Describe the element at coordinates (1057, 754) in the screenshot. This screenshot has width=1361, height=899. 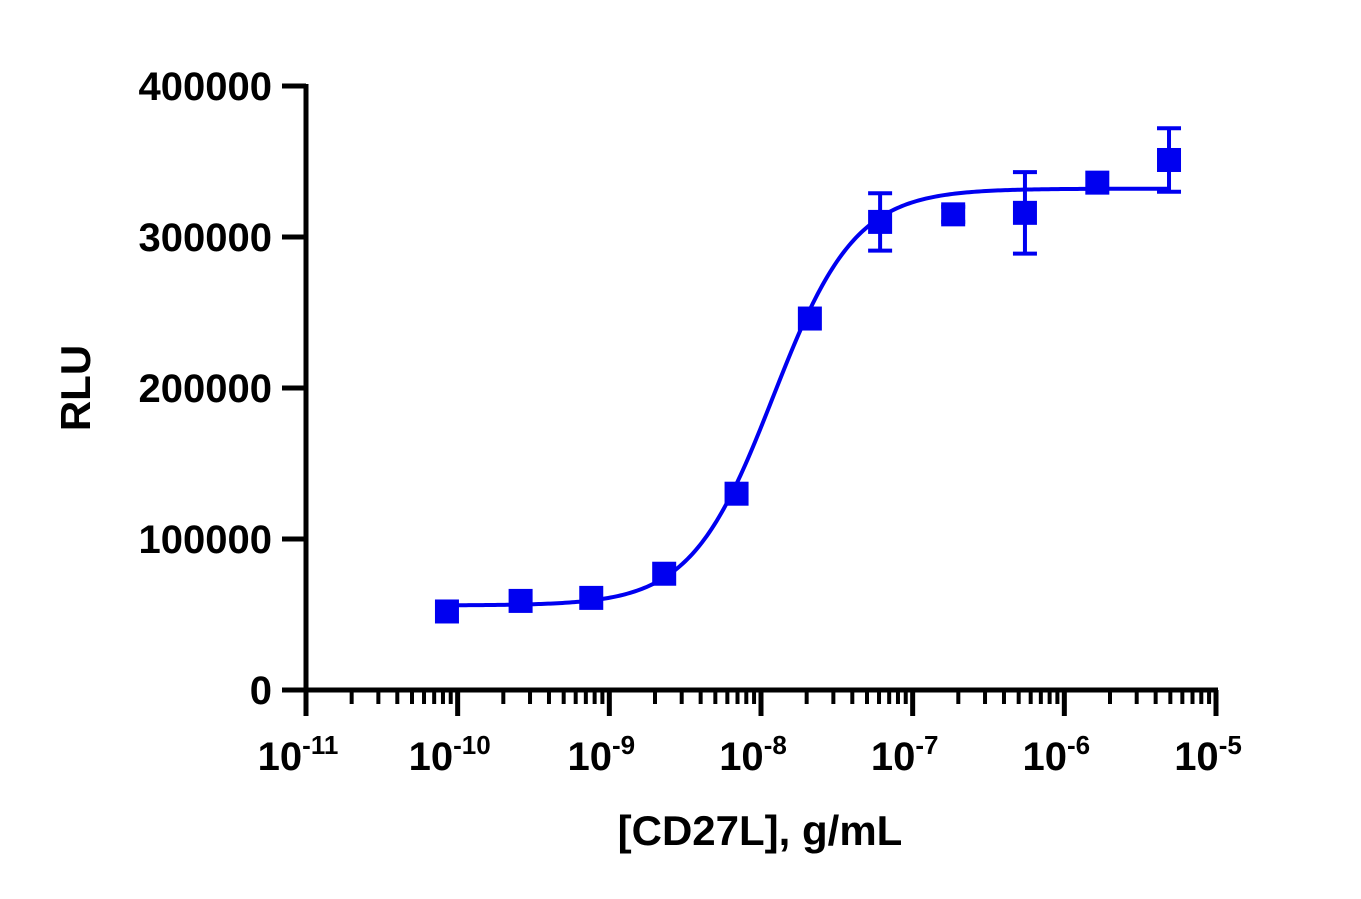
I see `x-tick-label: 10⁻⁶` at that location.